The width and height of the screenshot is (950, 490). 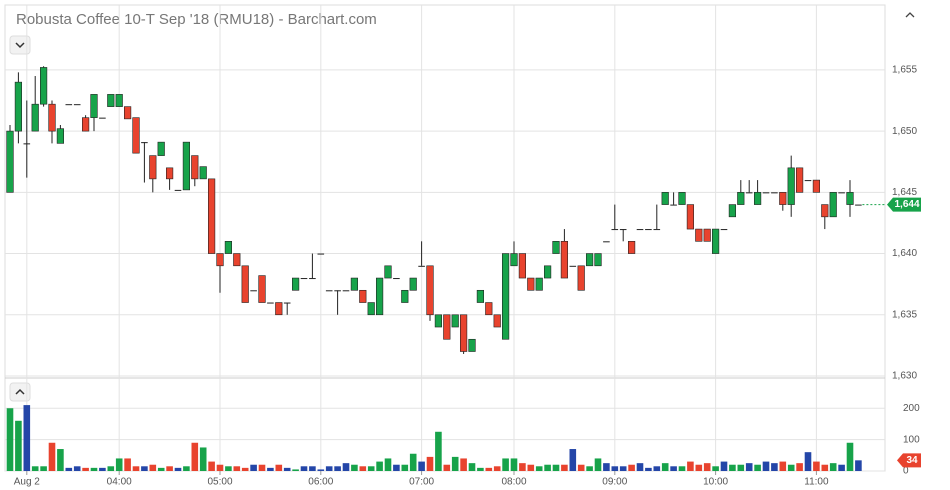 What do you see at coordinates (909, 460) in the screenshot?
I see `last-volume-tag` at bounding box center [909, 460].